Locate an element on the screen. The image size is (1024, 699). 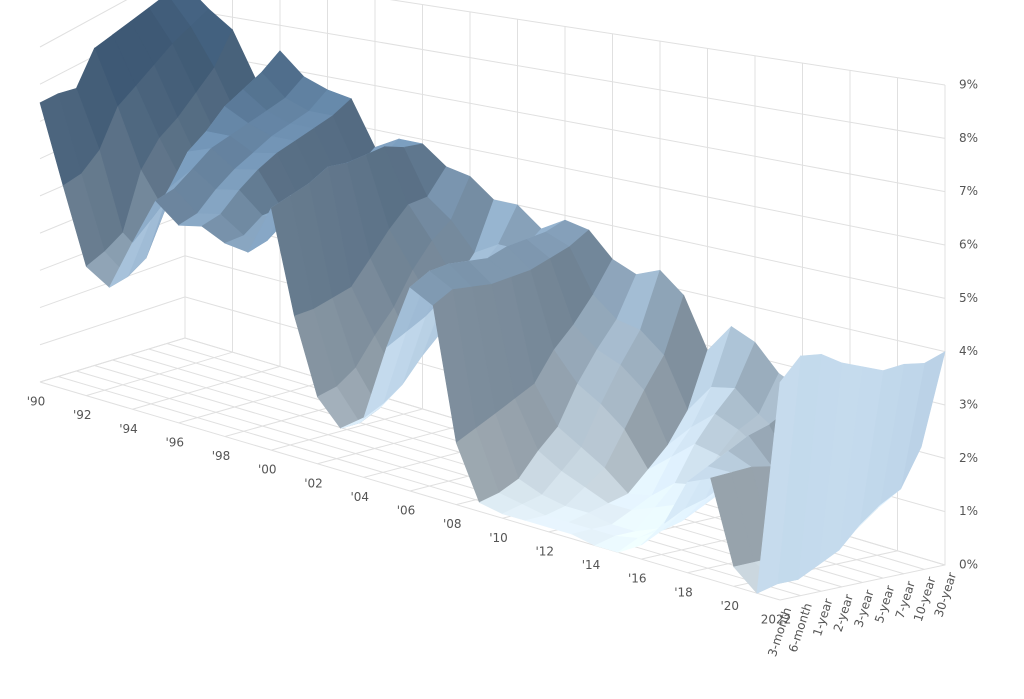
x-tick-label: '20 is located at coordinates (729, 606).